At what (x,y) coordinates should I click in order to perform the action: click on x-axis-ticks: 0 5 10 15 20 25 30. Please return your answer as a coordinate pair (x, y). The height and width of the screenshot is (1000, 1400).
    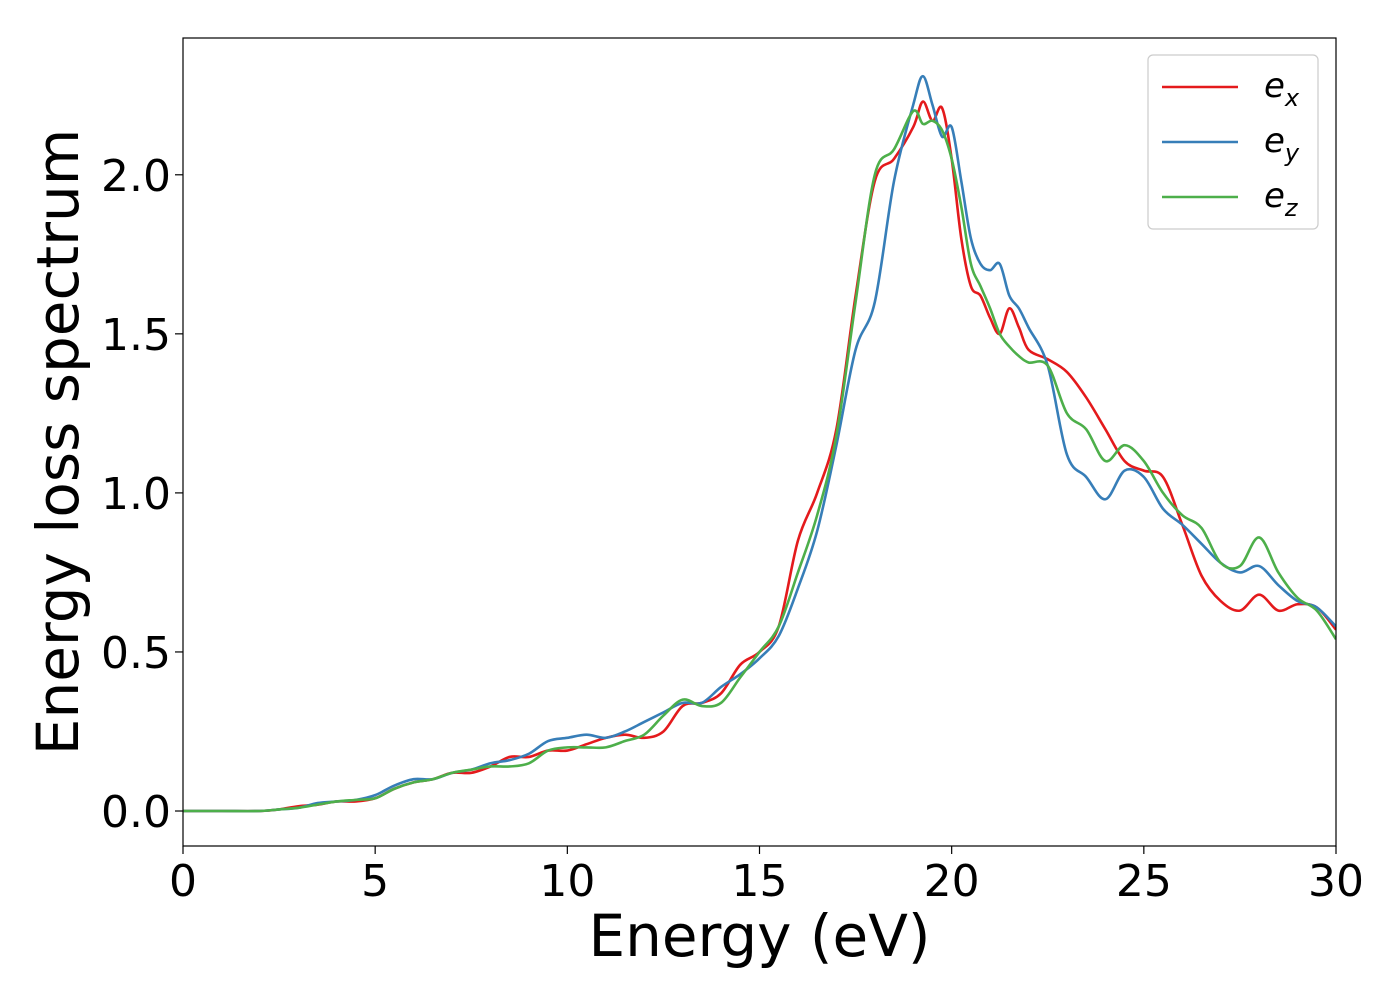
    Looking at the image, I should click on (766, 876).